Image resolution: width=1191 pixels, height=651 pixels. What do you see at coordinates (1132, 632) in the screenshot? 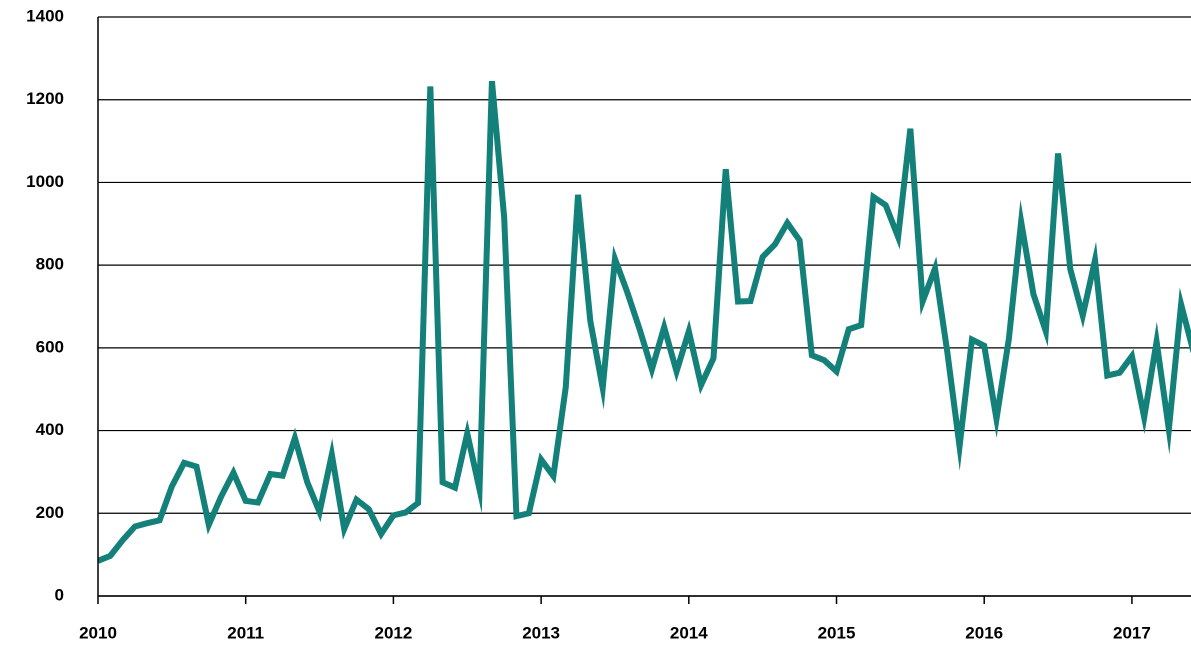
I see `x-tick-label: 2017` at bounding box center [1132, 632].